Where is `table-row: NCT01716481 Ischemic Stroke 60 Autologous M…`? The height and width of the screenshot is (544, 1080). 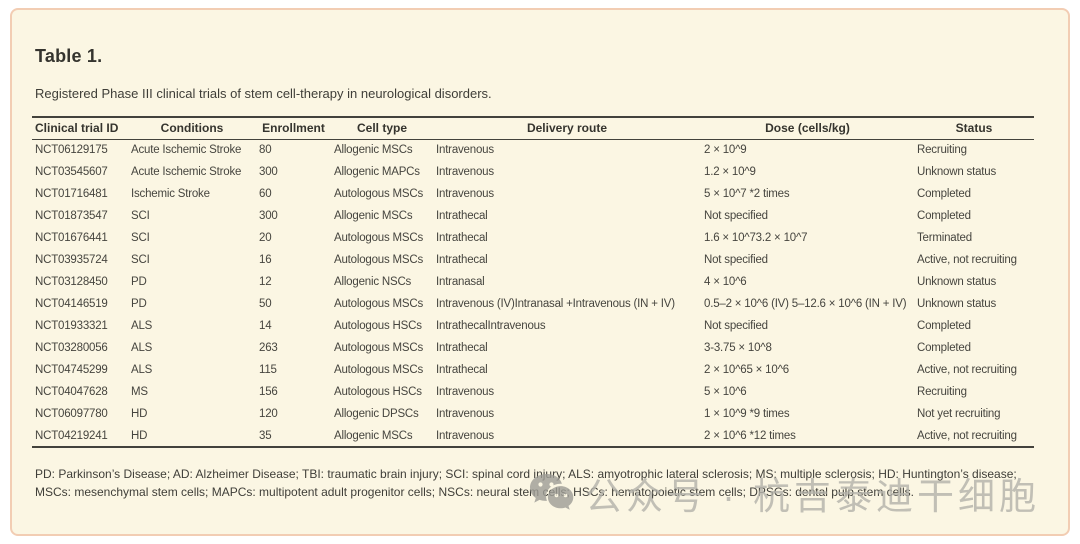 table-row: NCT01716481 Ischemic Stroke 60 Autologous M… is located at coordinates (533, 194).